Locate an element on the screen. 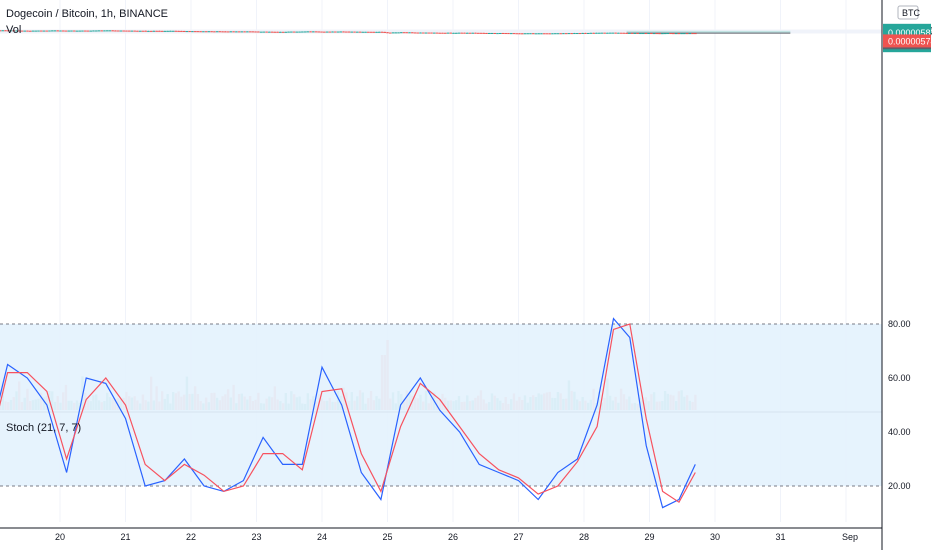 The image size is (932, 555). date-tick-label: 22 is located at coordinates (191, 537).